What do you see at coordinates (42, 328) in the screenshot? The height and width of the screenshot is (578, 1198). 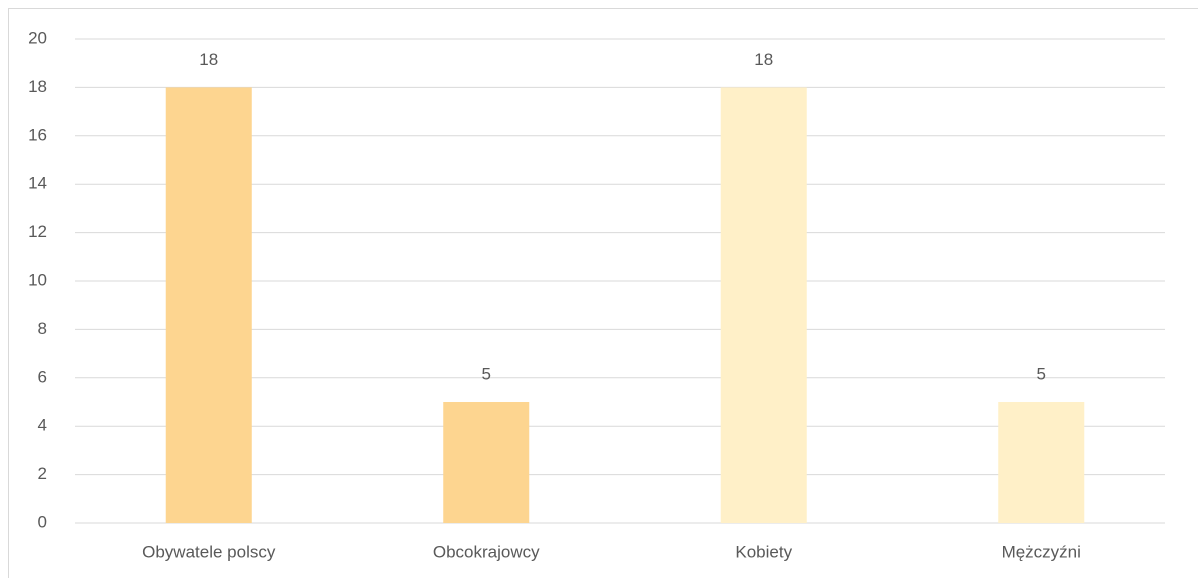 I see `y-tick-label: 8` at bounding box center [42, 328].